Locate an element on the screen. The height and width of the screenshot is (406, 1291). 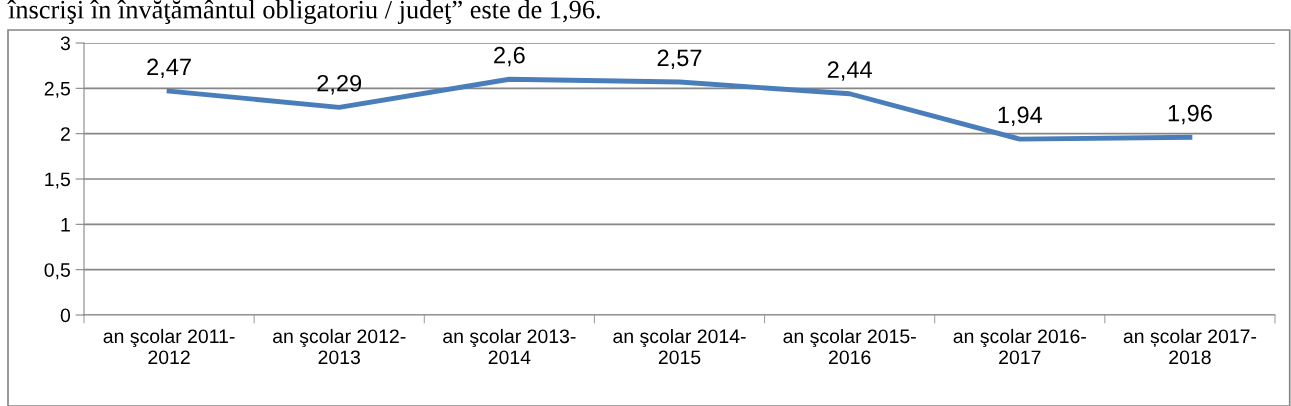
x-tick-label: an școlar 2017-2018 is located at coordinates (1190, 346).